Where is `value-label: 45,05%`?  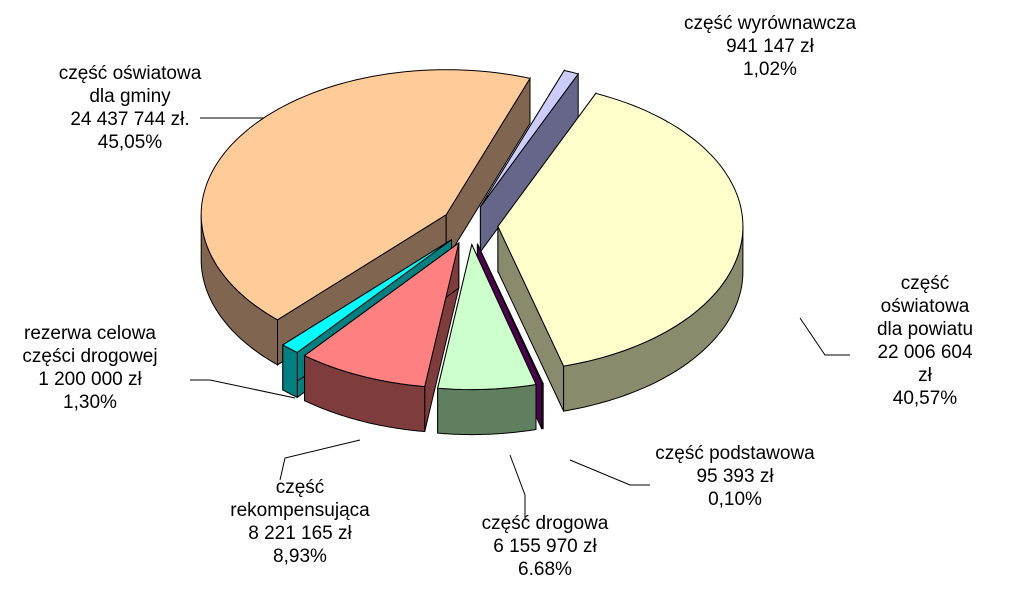
value-label: 45,05% is located at coordinates (130, 142).